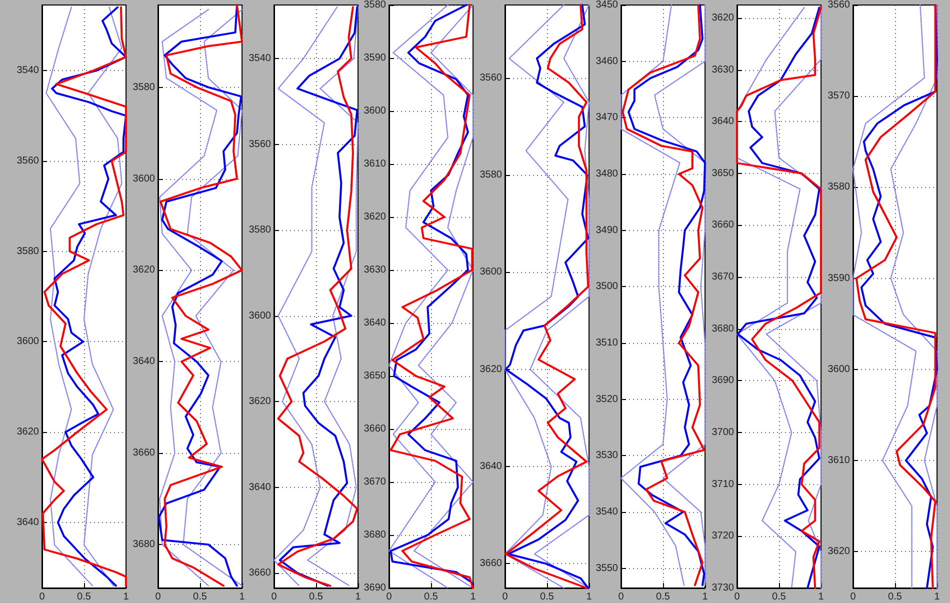 Image resolution: width=950 pixels, height=603 pixels. I want to click on y-tick-label: 3730, so click(723, 588).